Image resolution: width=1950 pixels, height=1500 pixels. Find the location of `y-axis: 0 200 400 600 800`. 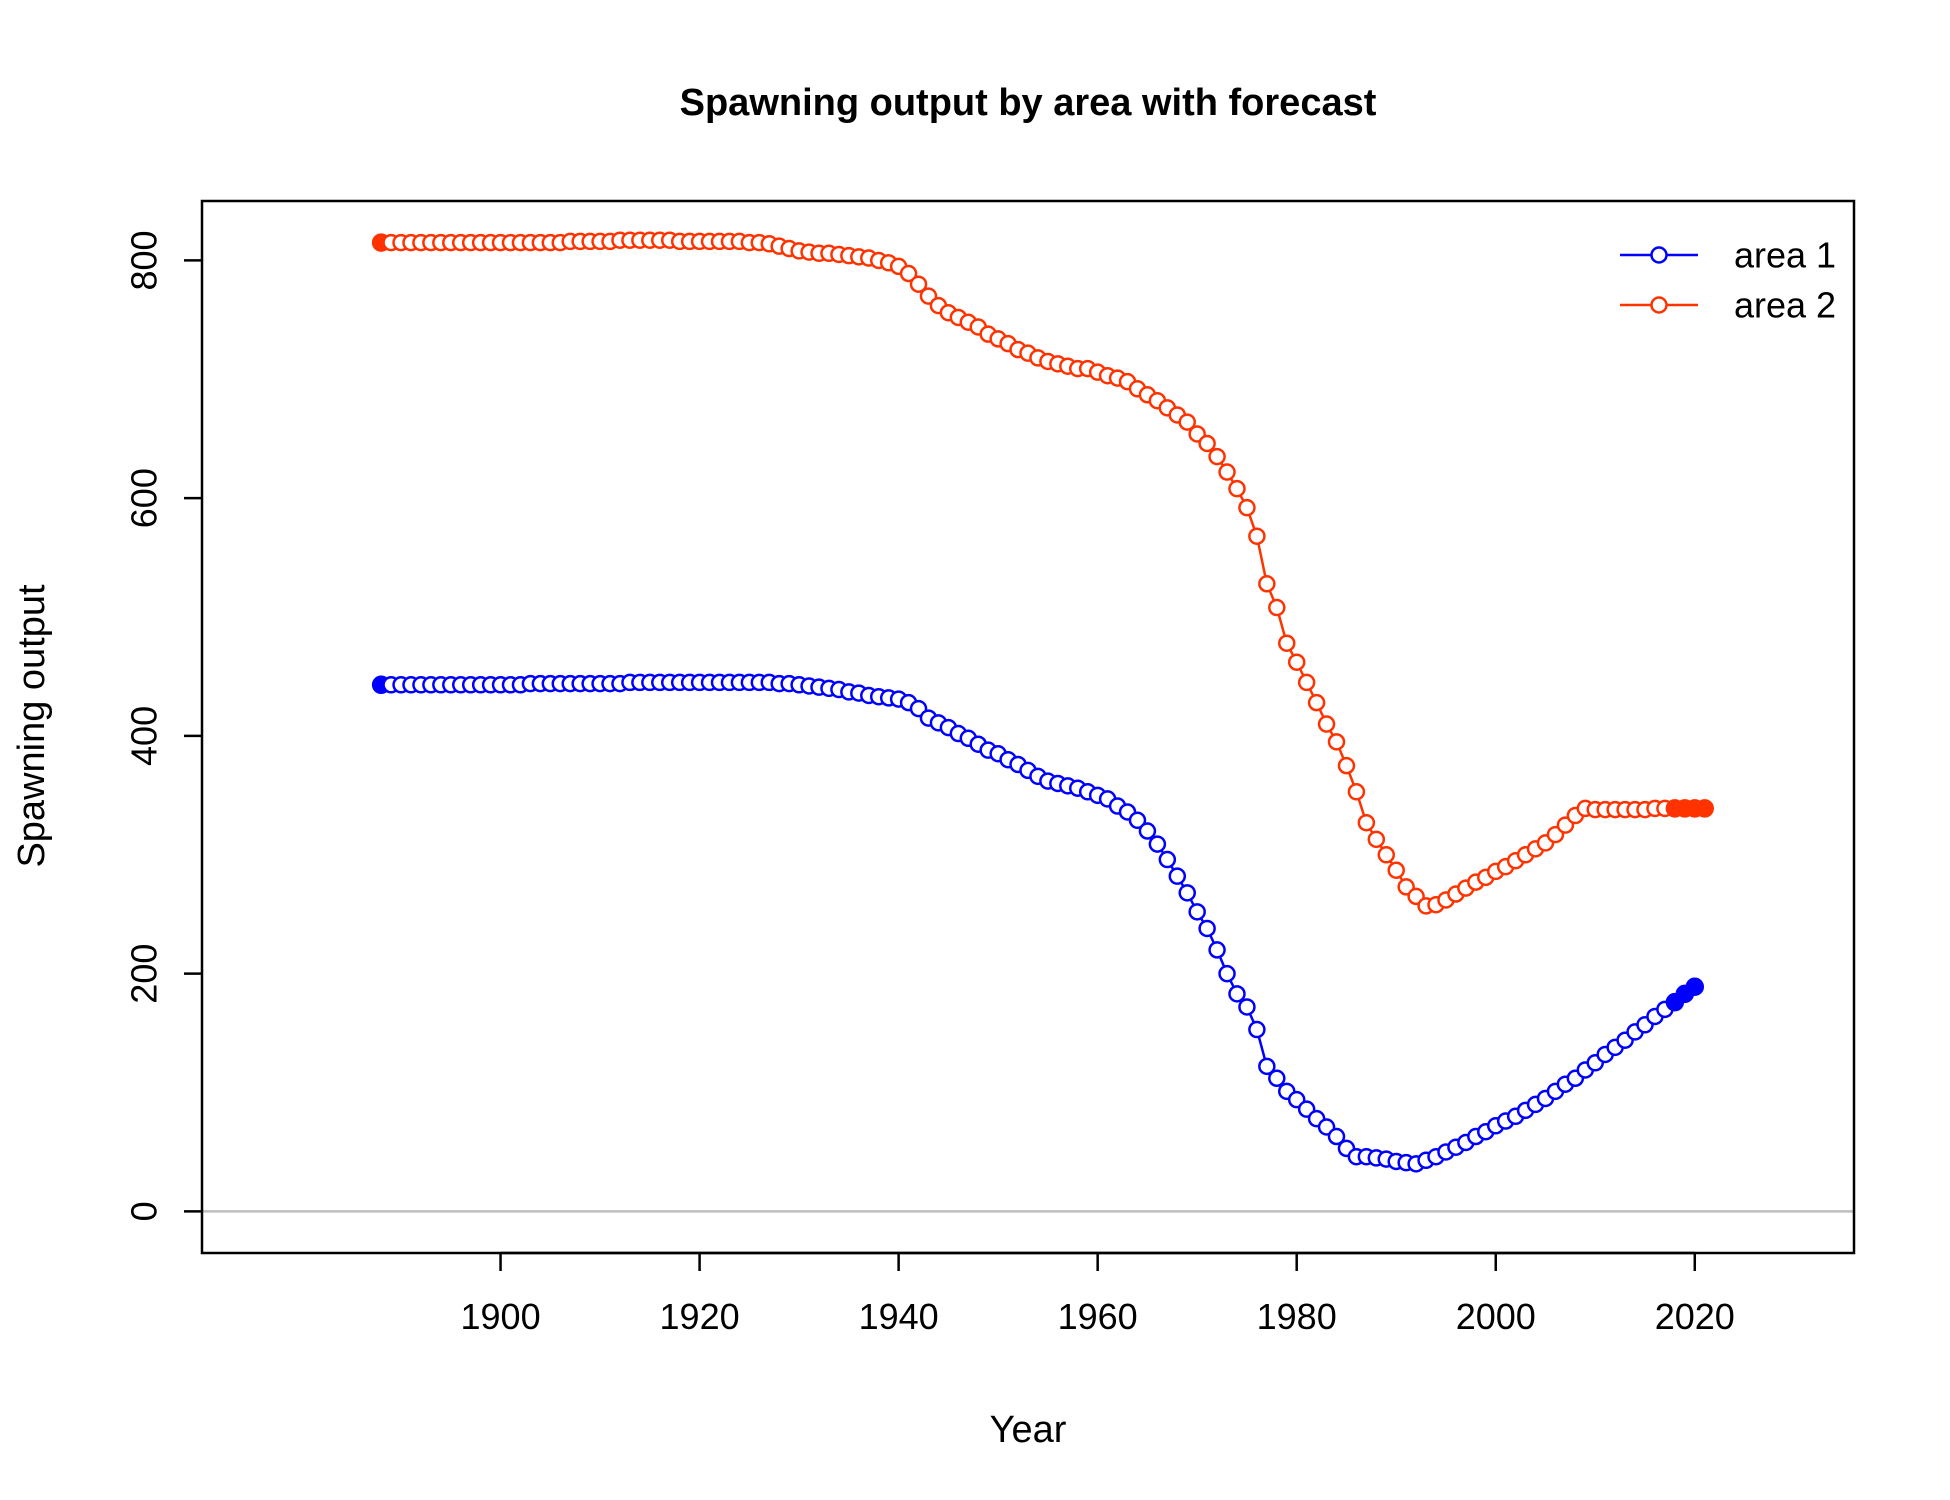

y-axis: 0 200 400 600 800 is located at coordinates (163, 725).